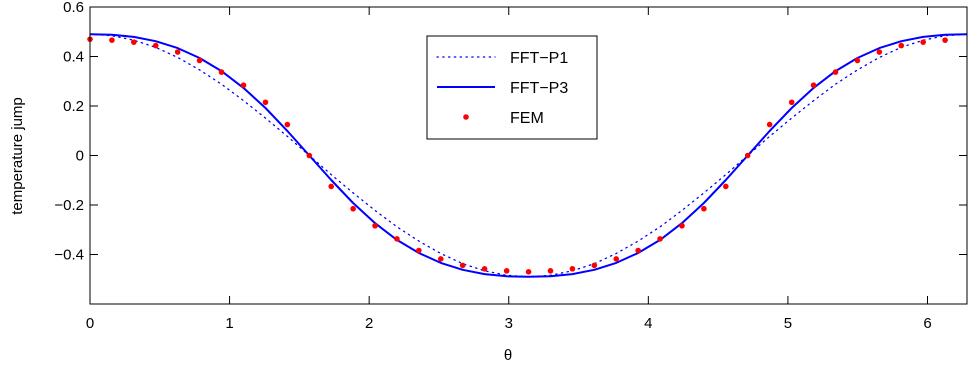 The height and width of the screenshot is (367, 968). Describe the element at coordinates (69, 205) in the screenshot. I see `y-tick-label: −0.2` at that location.